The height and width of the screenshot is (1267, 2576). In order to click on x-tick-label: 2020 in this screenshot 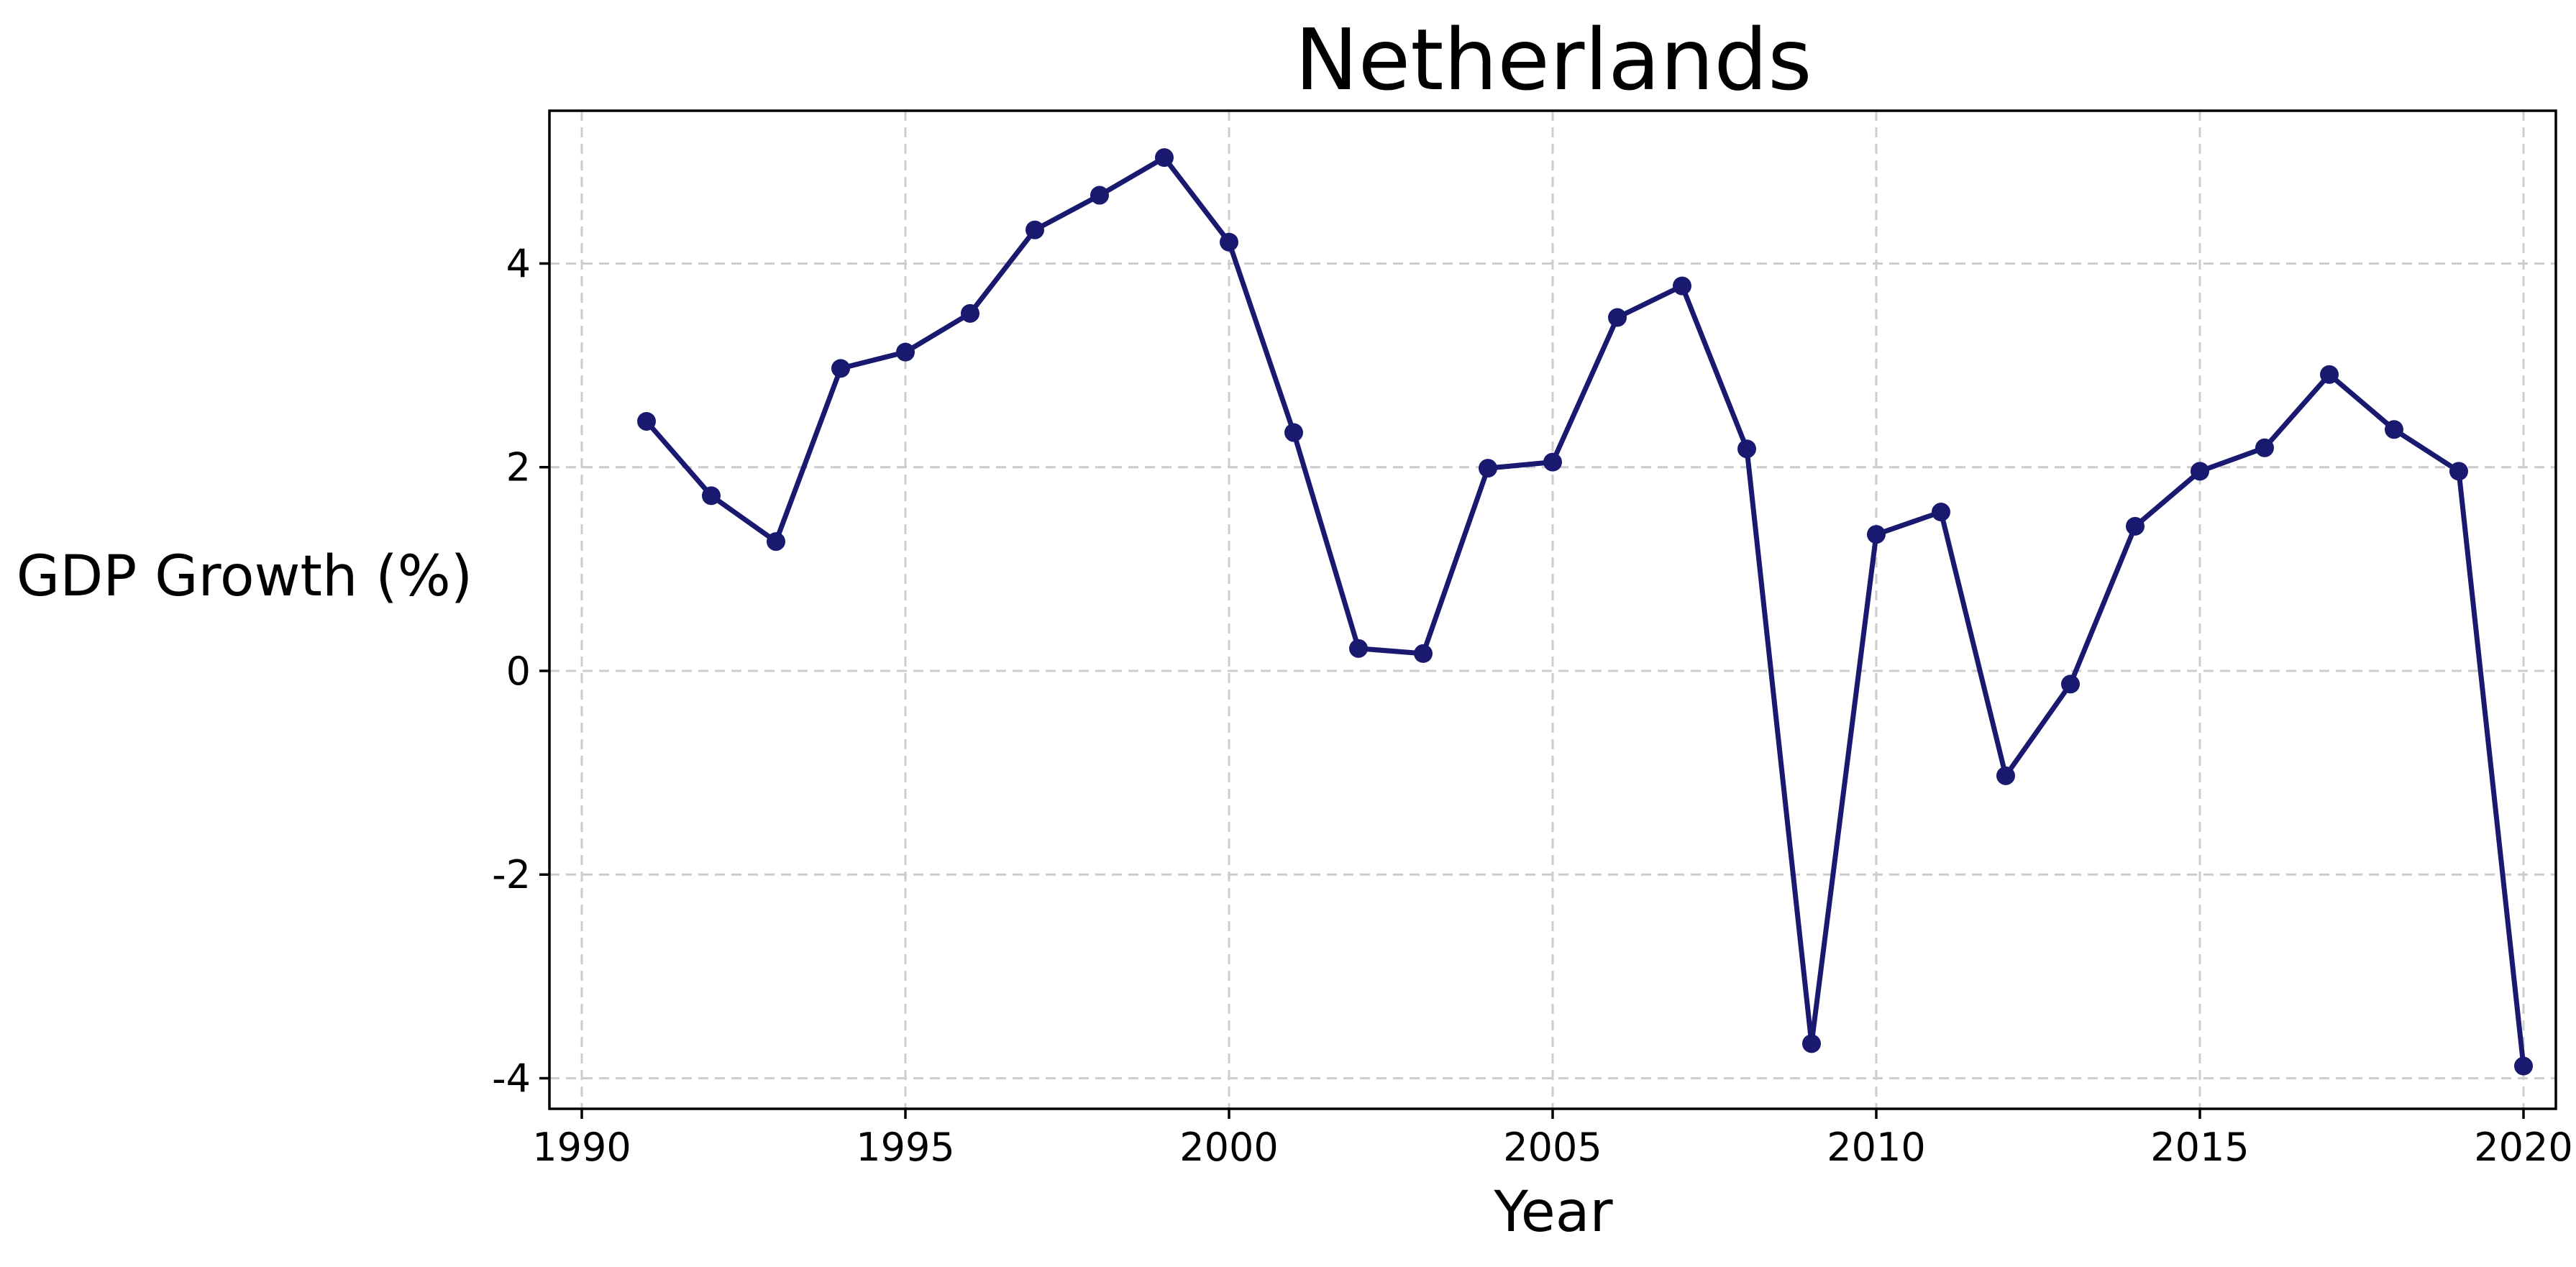, I will do `click(2523, 1147)`.